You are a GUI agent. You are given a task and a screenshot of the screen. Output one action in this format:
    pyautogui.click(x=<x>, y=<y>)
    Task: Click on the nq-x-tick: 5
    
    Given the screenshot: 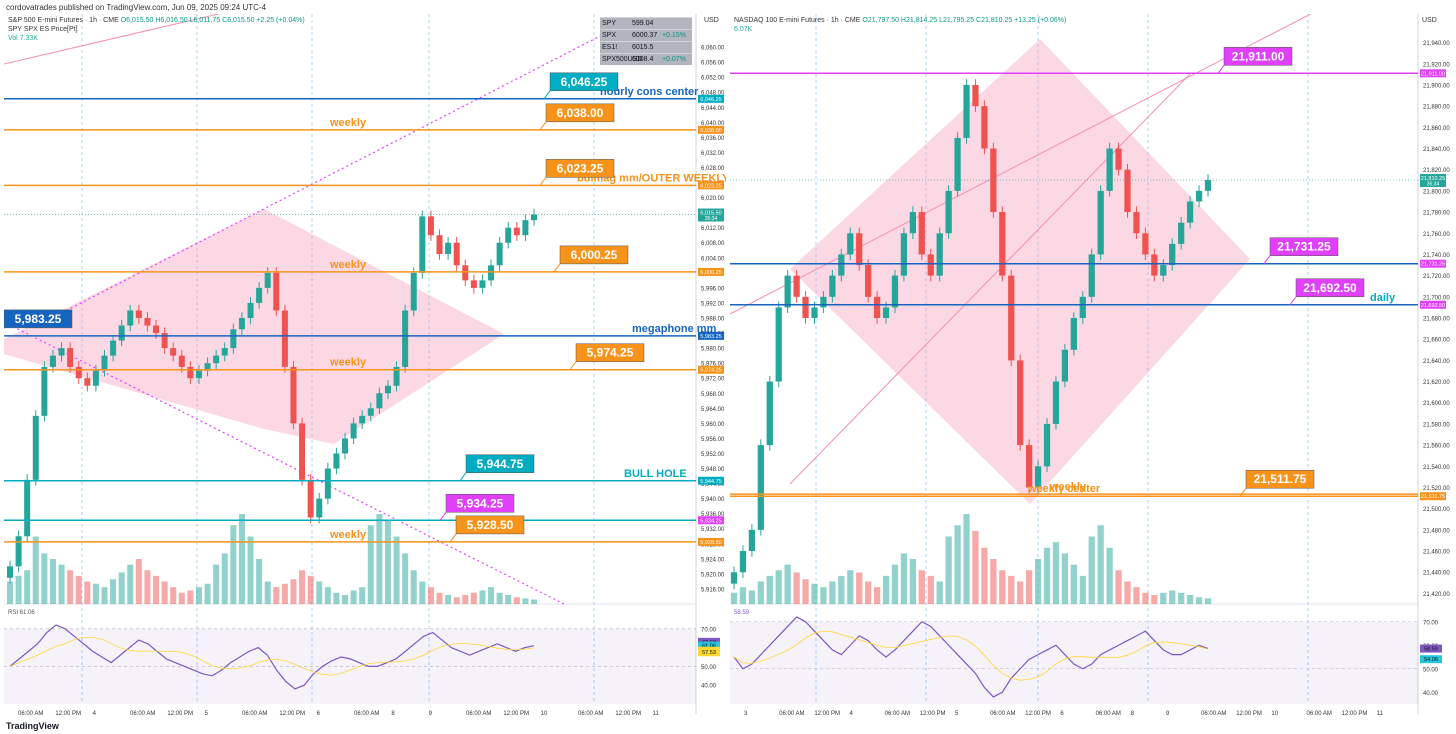 What is the action you would take?
    pyautogui.click(x=957, y=714)
    